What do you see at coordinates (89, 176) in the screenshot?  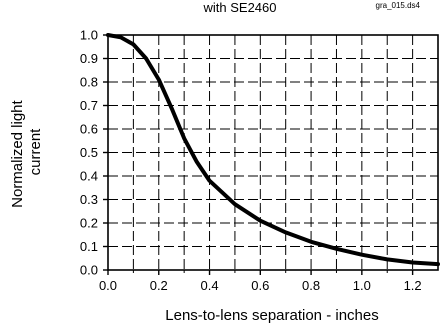 I see `y-tick-label: 0.4` at bounding box center [89, 176].